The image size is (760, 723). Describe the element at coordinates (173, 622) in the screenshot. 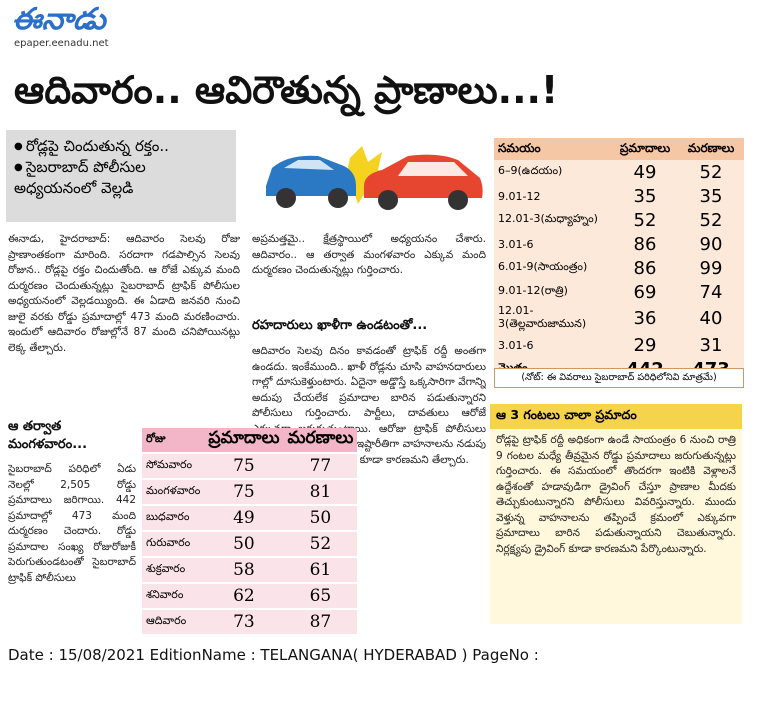

I see `table-cell: ఆదివారం` at that location.